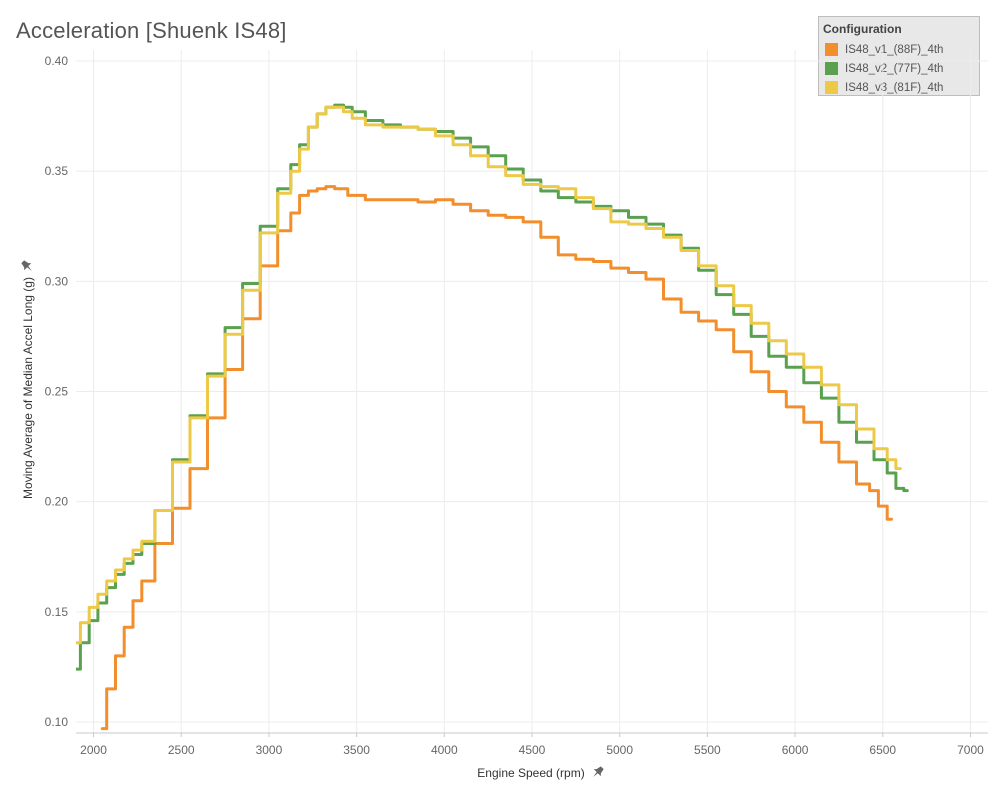 The height and width of the screenshot is (800, 1000). What do you see at coordinates (894, 87) in the screenshot?
I see `legend-label: IS48_v3_(81F)_4th` at bounding box center [894, 87].